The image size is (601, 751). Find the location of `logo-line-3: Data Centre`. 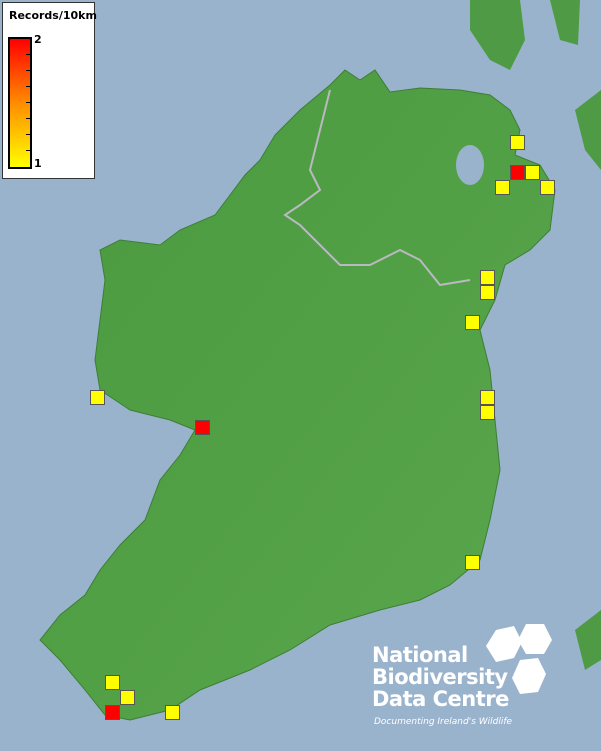

logo-line-3: Data Centre is located at coordinates (440, 699).